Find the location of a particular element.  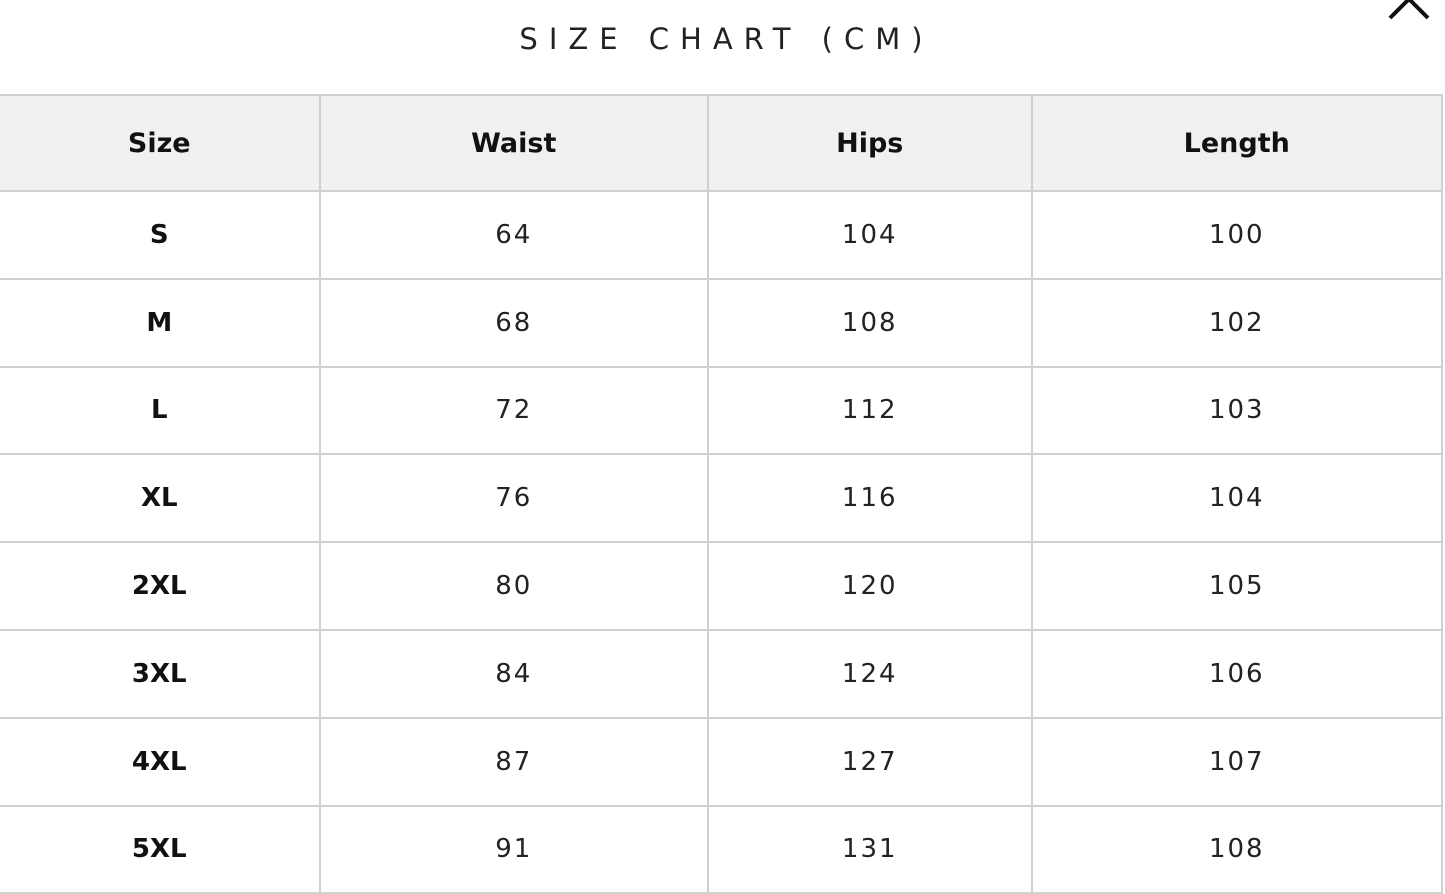

cell-size: L is located at coordinates (160, 410).